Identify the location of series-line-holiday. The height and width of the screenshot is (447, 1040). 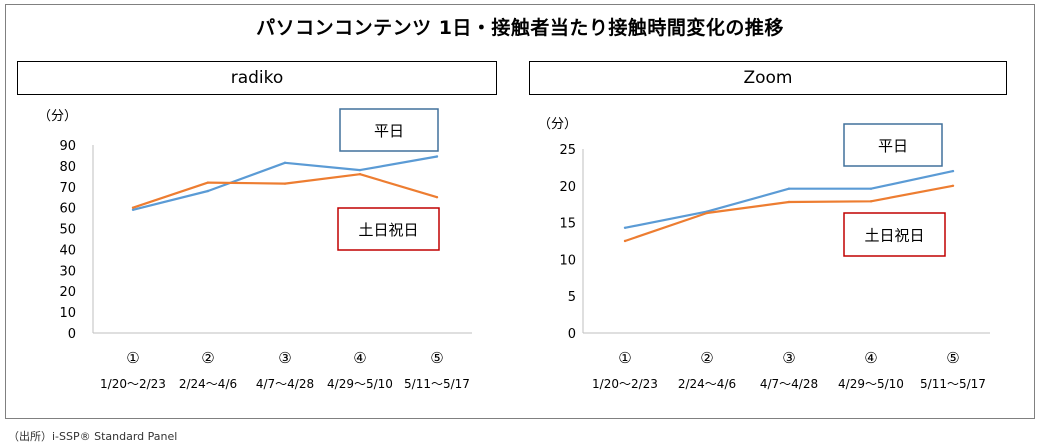
(285, 191).